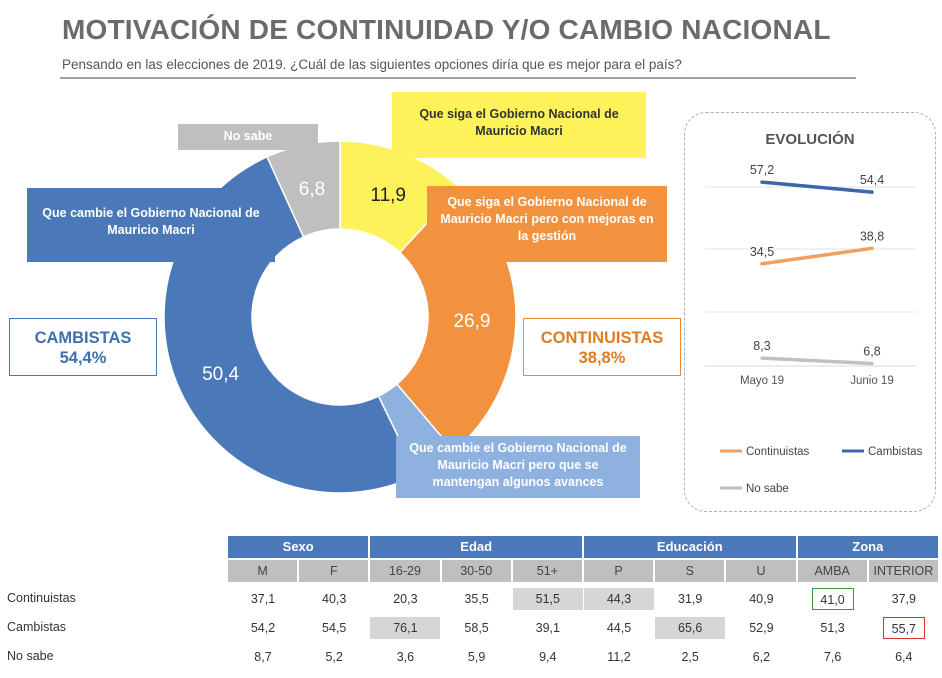 This screenshot has width=942, height=678. What do you see at coordinates (602, 358) in the screenshot?
I see `continuistas-value: 38,8%` at bounding box center [602, 358].